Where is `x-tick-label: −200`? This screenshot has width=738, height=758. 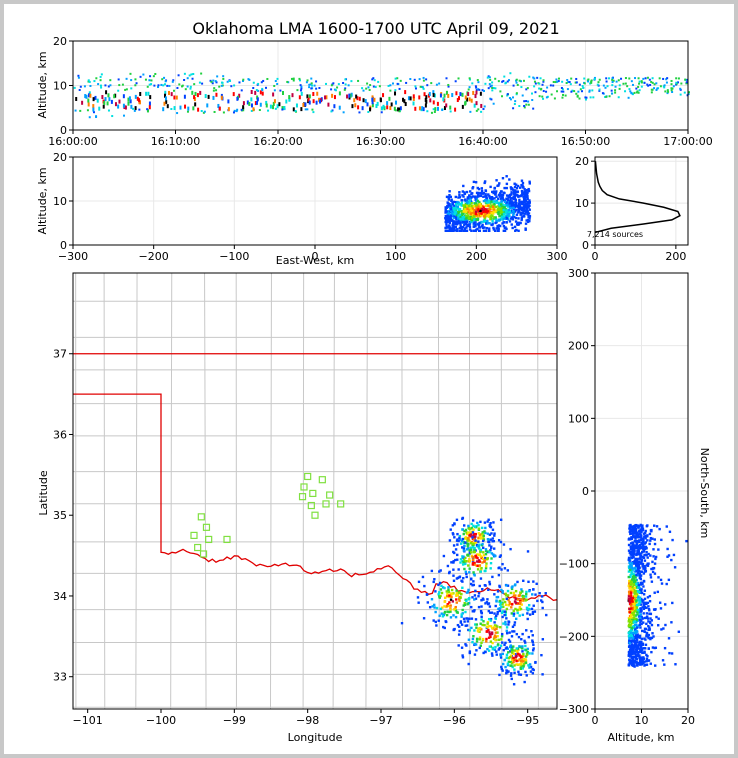
x-tick-label: −200 is located at coordinates (154, 256).